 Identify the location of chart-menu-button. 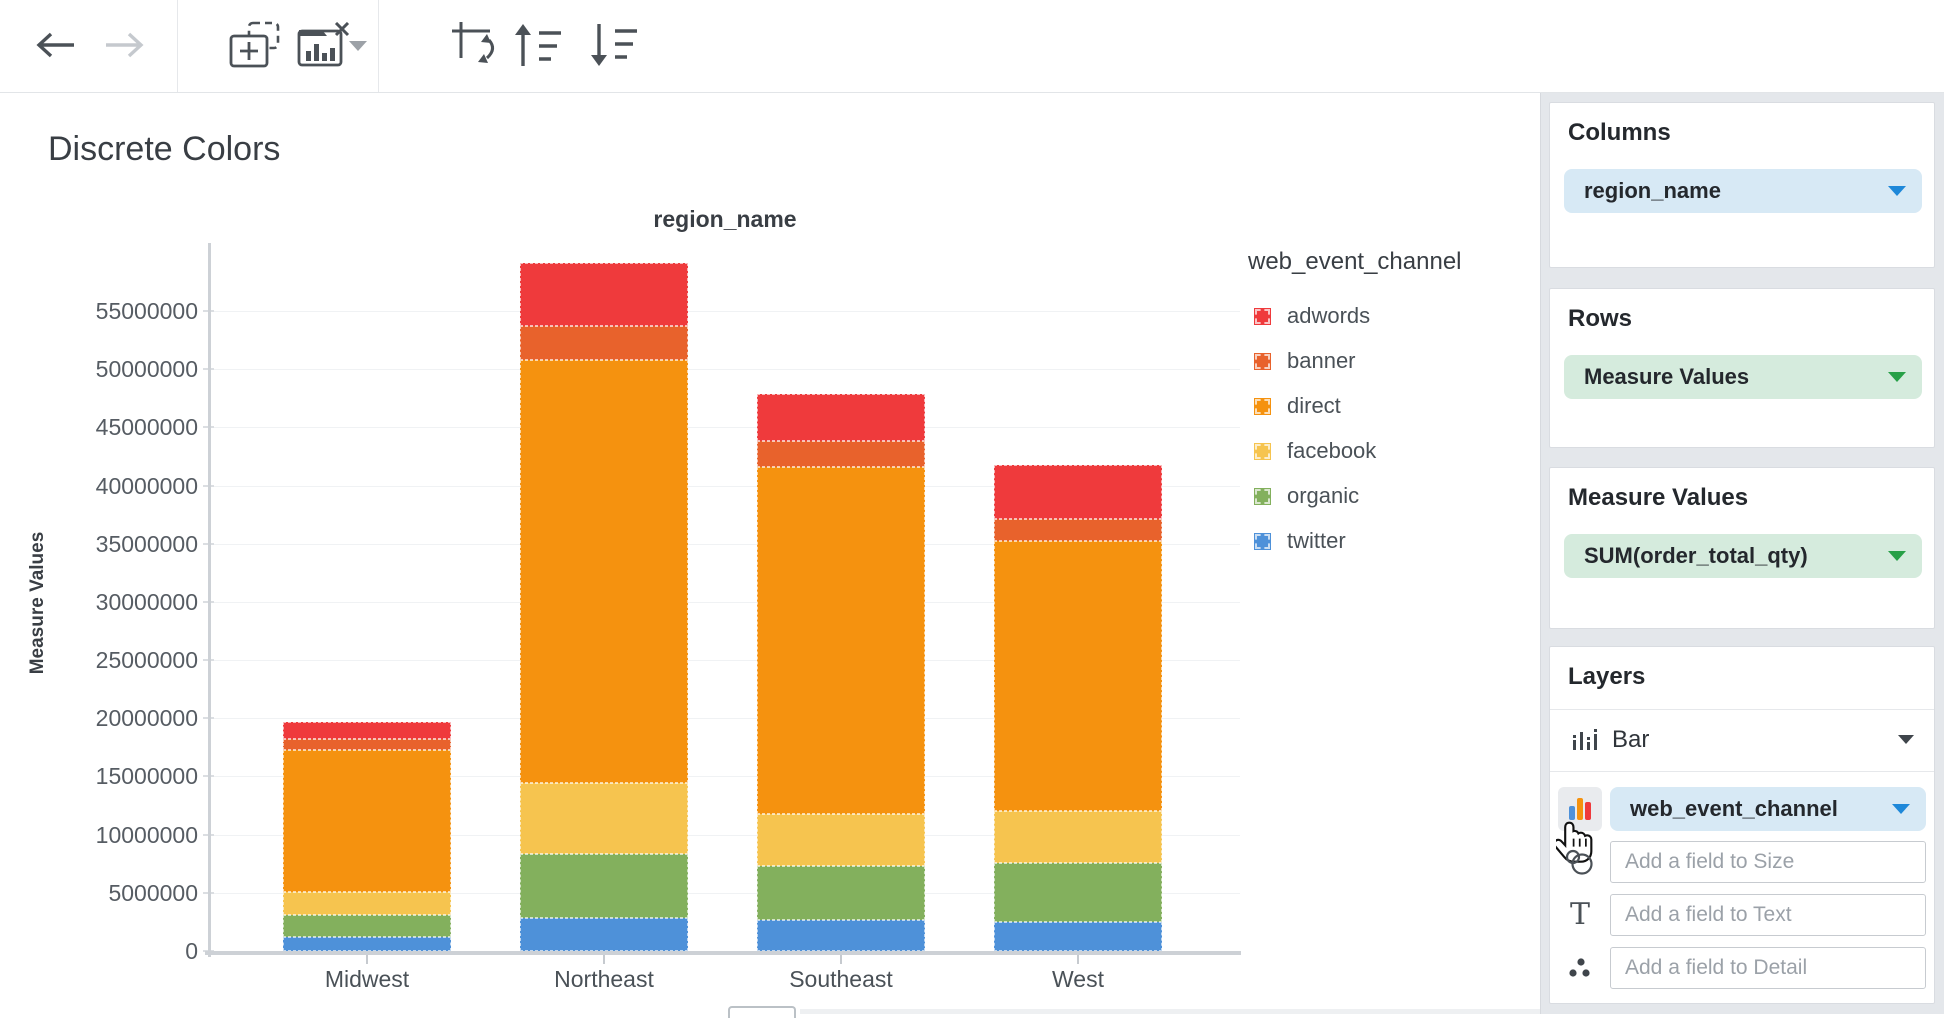
(358, 48).